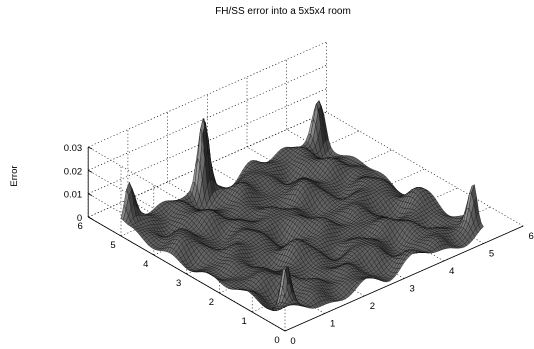 The height and width of the screenshot is (349, 534). I want to click on chart-title: FH/SS error into a 5x5x4 room, so click(283, 11).